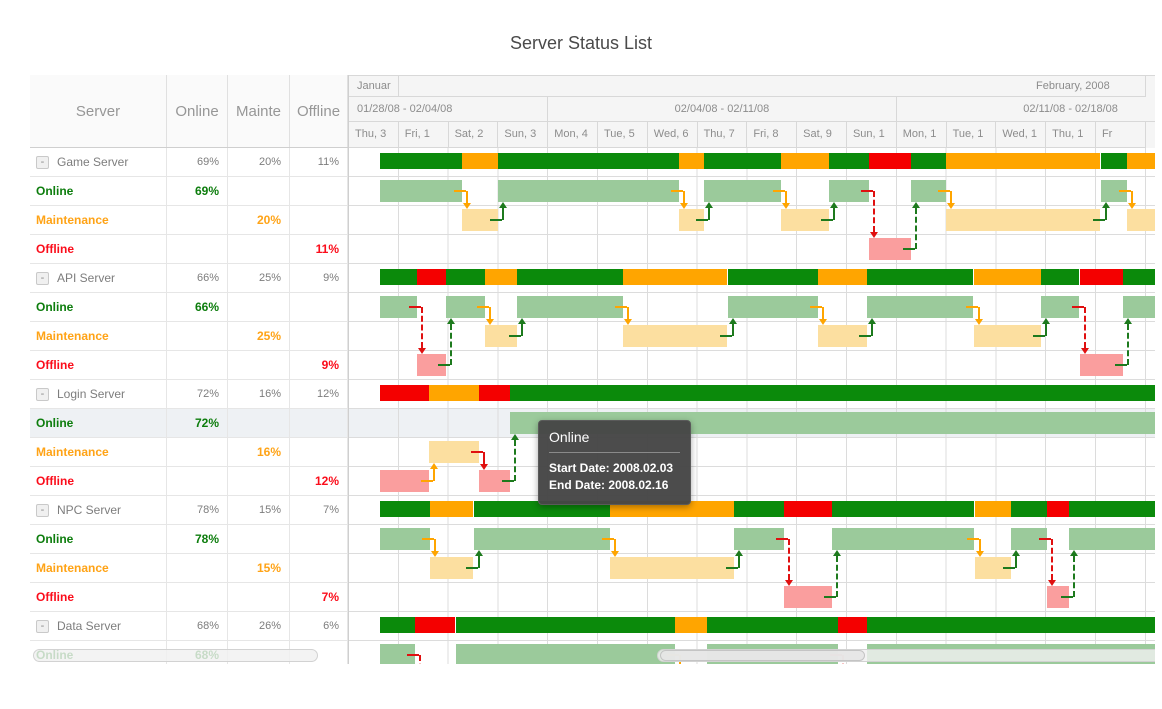 The width and height of the screenshot is (1162, 709). I want to click on table-row-online: Online 69%, so click(189, 191).